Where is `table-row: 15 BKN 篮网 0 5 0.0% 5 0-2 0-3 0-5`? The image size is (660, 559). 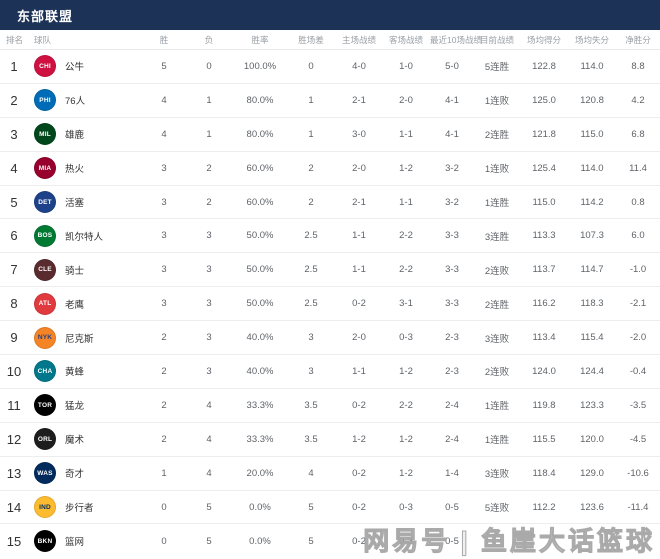
table-row: 15 BKN 篮网 0 5 0.0% 5 0-2 0-3 0-5 is located at coordinates (330, 541).